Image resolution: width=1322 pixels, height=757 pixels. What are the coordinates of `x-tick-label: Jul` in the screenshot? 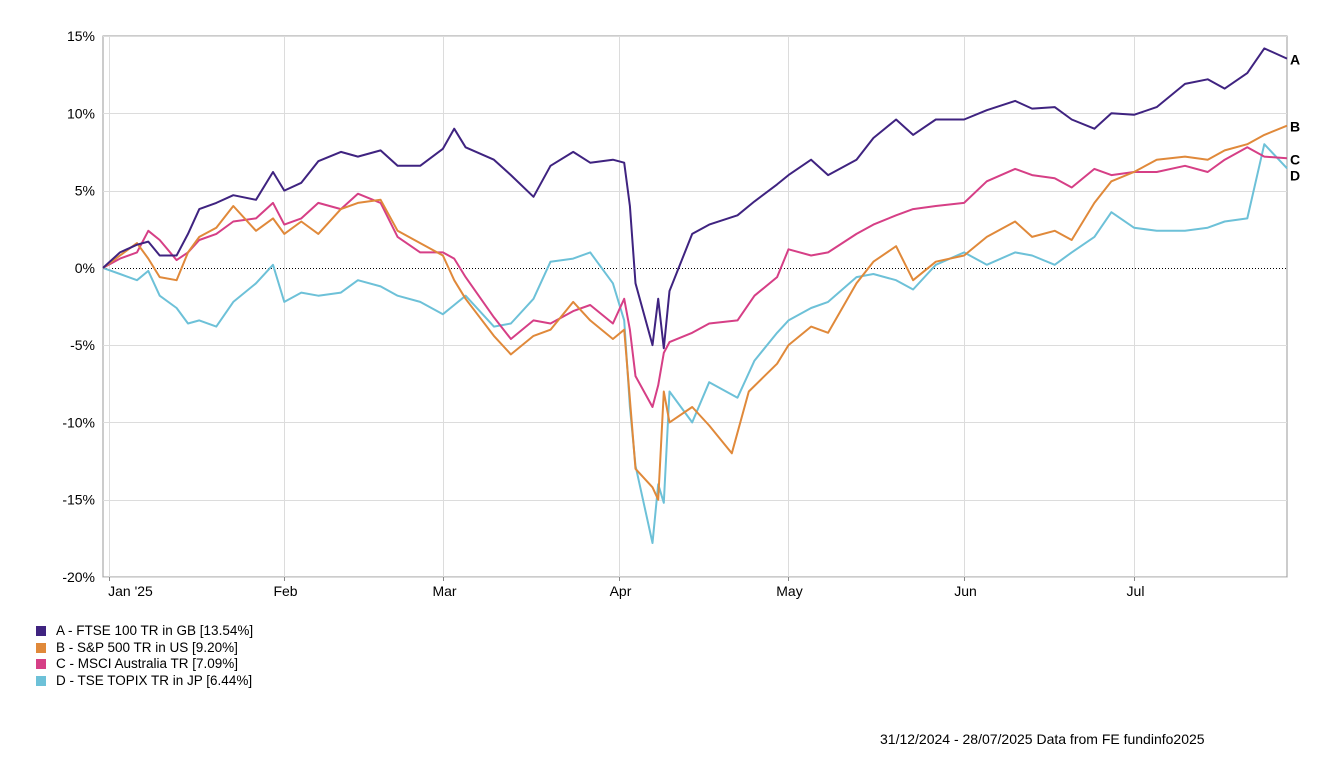 It's located at (1136, 591).